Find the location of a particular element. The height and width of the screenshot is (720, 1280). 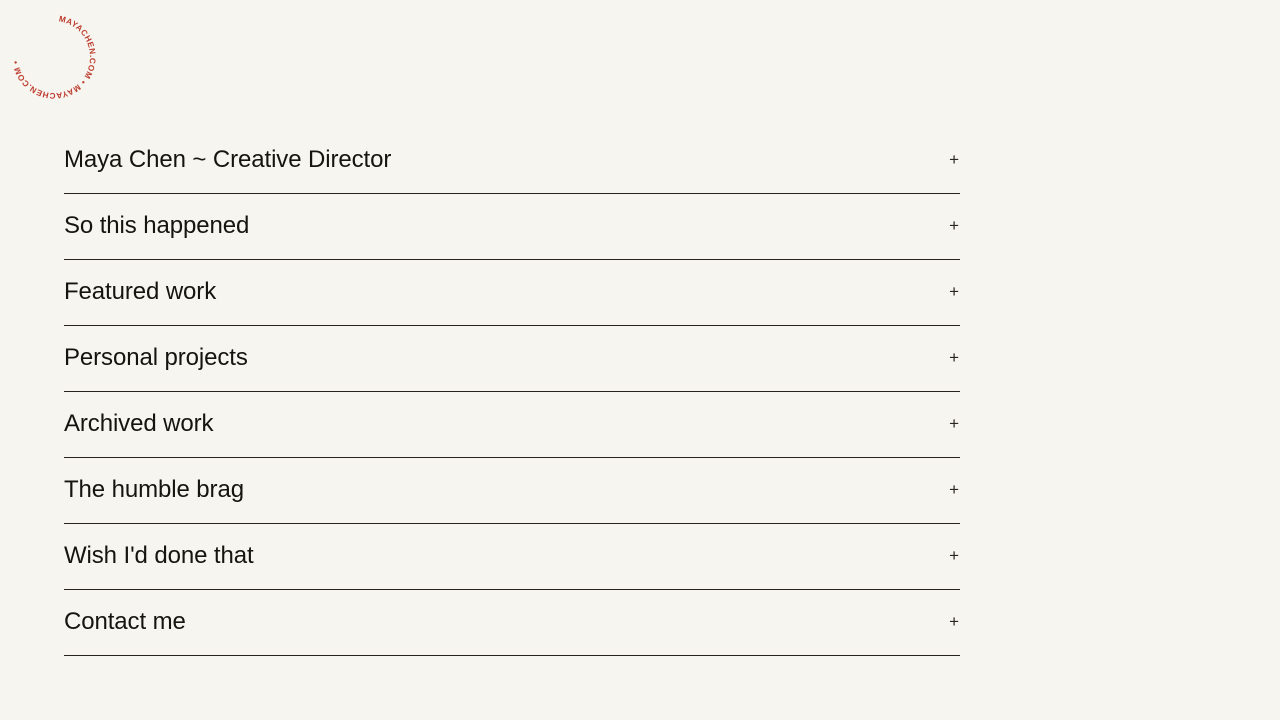

accordion-row-4: Archived work + is located at coordinates (512, 425).